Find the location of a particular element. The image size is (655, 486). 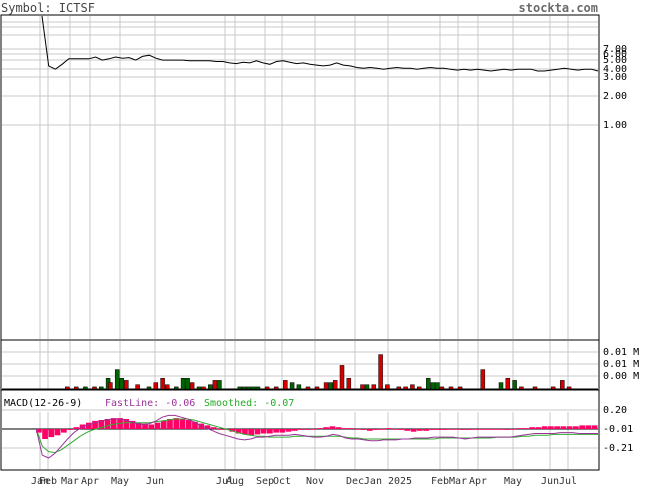

price-tick-label: 3.00 is located at coordinates (615, 77).